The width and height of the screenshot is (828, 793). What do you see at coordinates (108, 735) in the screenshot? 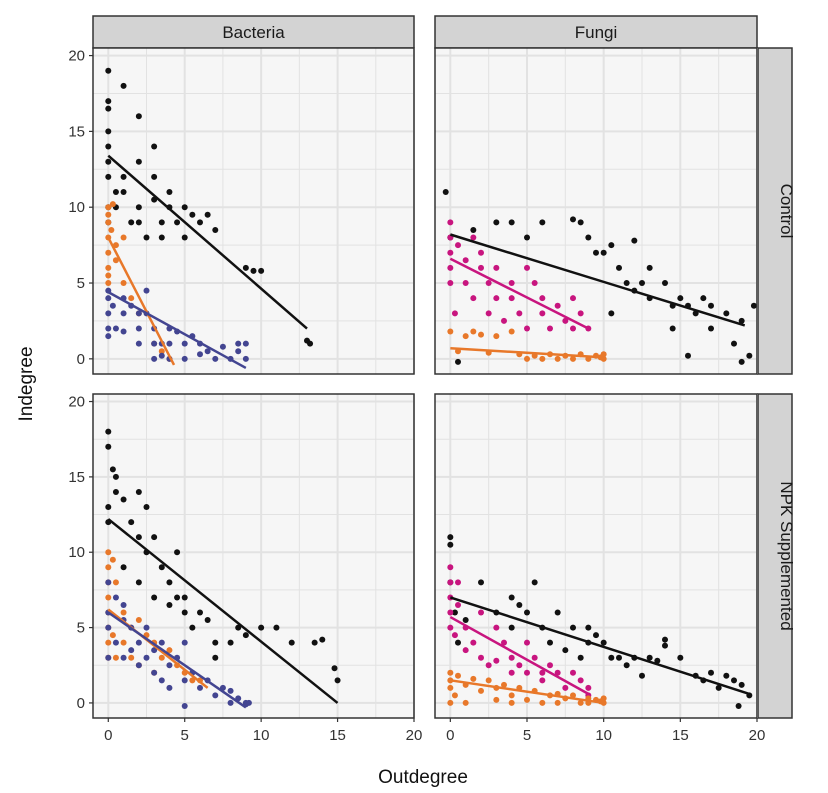
I see `x-tick-label: 0` at bounding box center [108, 735].